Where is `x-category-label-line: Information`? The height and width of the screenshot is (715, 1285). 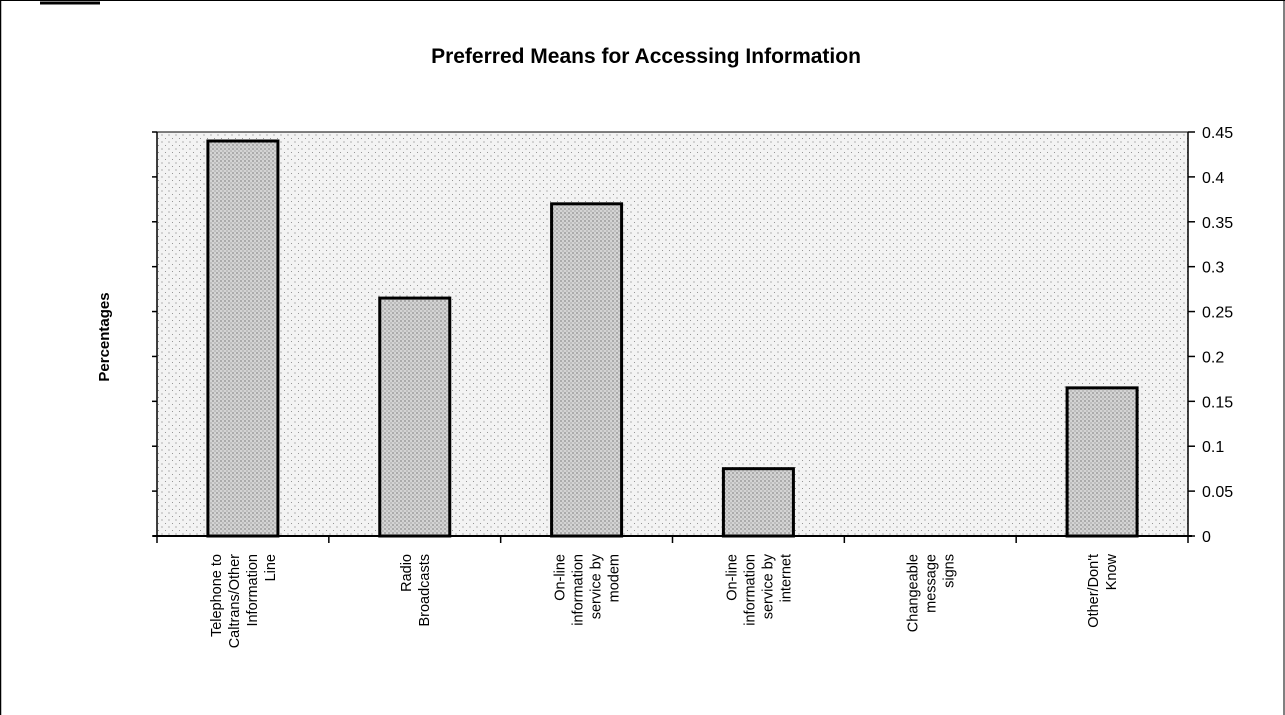
x-category-label-line: Information is located at coordinates (253, 590).